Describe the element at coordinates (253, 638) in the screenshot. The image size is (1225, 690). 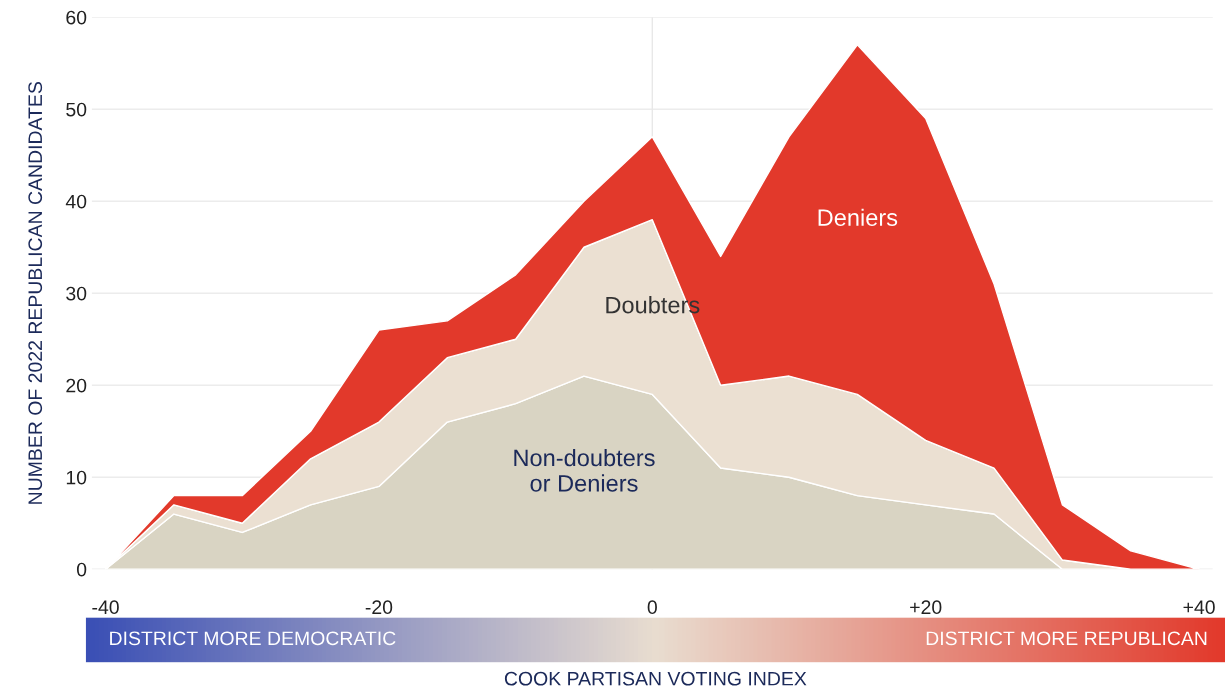
I see `text: DISTRICT MORE DEMOCRATIC` at that location.